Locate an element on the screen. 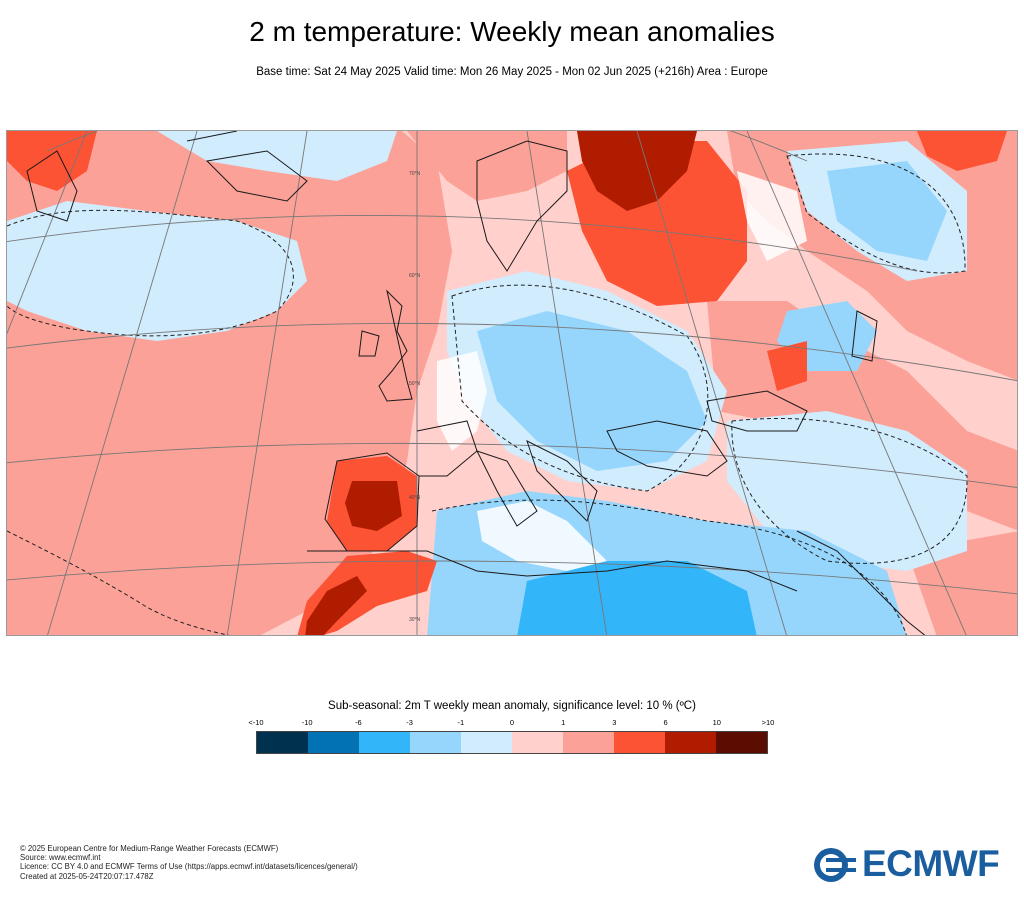 This screenshot has width=1024, height=922. legend-tick-label: -1 is located at coordinates (461, 722).